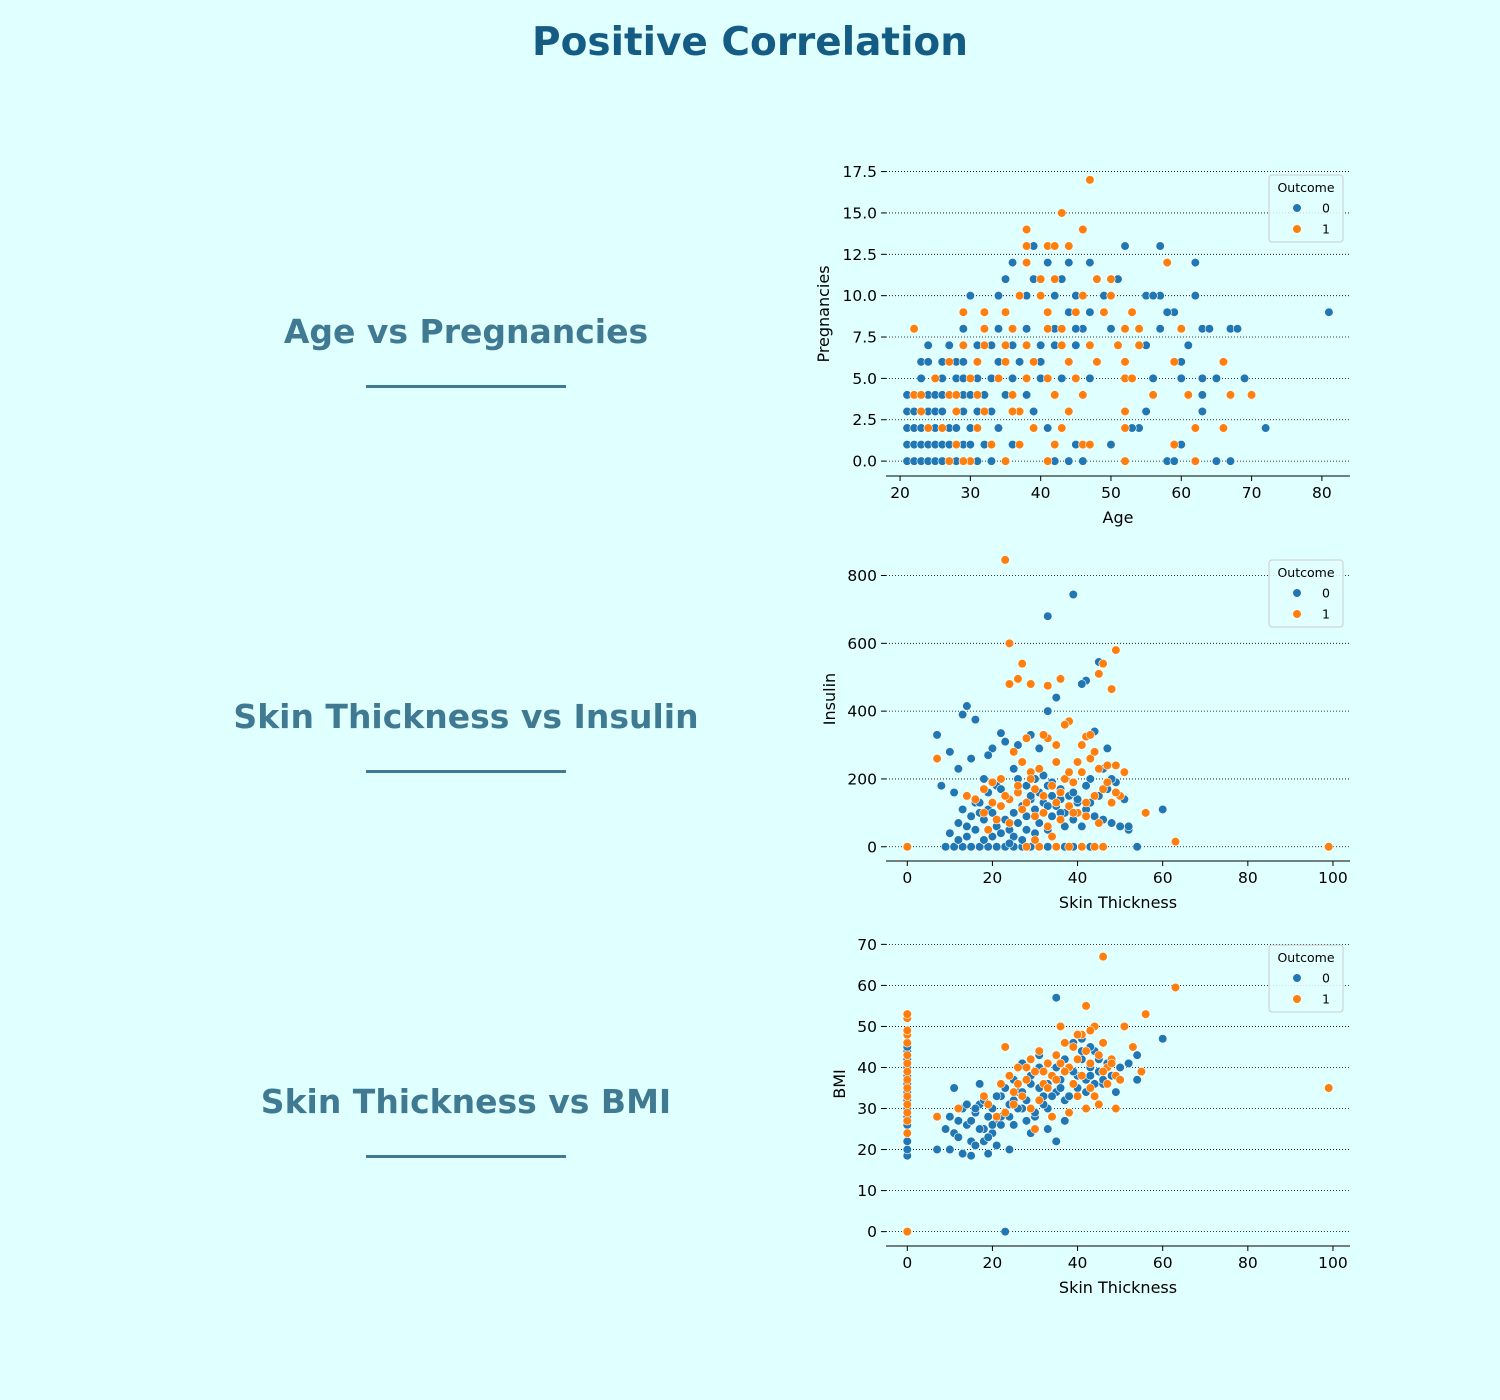 The height and width of the screenshot is (1400, 1500). Describe the element at coordinates (867, 1109) in the screenshot. I see `y-tick-label: 30` at that location.